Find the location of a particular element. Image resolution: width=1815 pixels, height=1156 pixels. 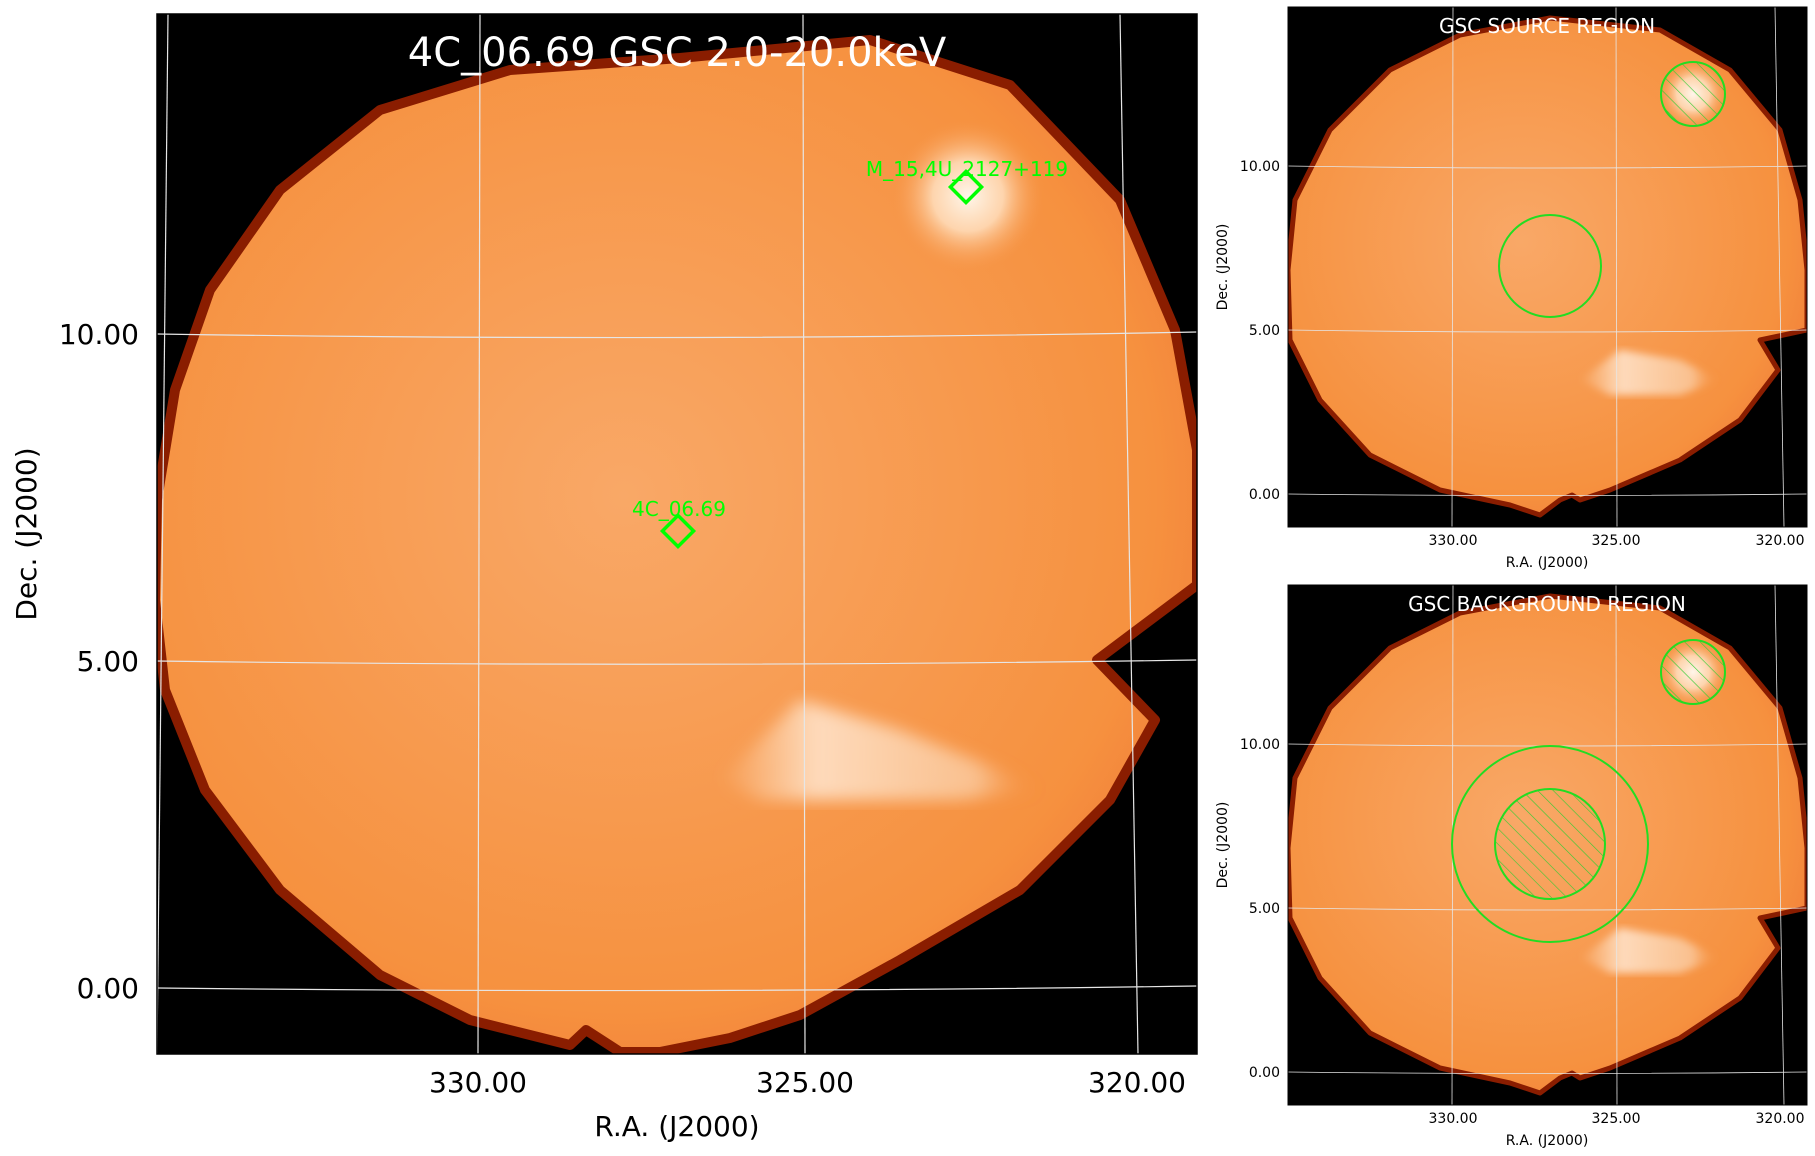

source-region-circle is located at coordinates (1550, 266).